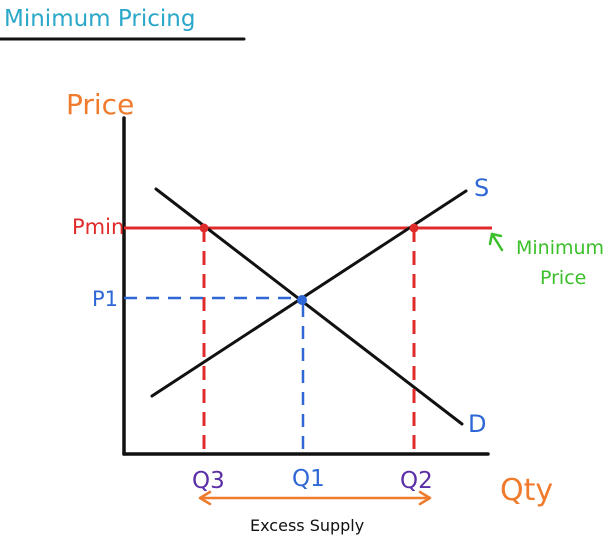 Image resolution: width=616 pixels, height=547 pixels. What do you see at coordinates (560, 248) in the screenshot?
I see `minimum-price-annotation-line1: Minimum` at bounding box center [560, 248].